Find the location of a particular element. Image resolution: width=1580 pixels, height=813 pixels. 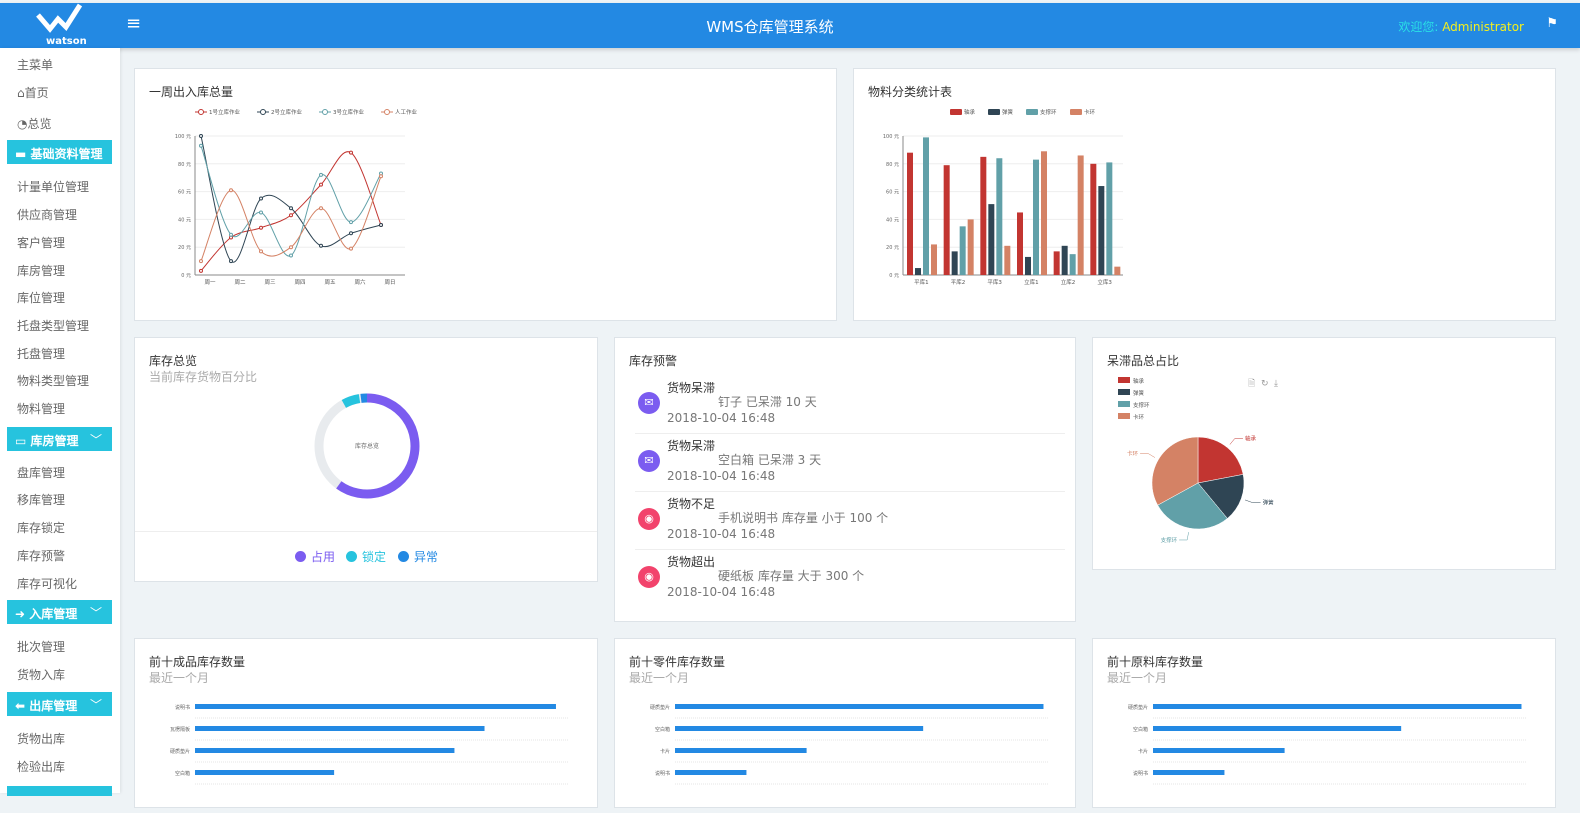

chevron-down-icon: ﹀ is located at coordinates (96, 704).